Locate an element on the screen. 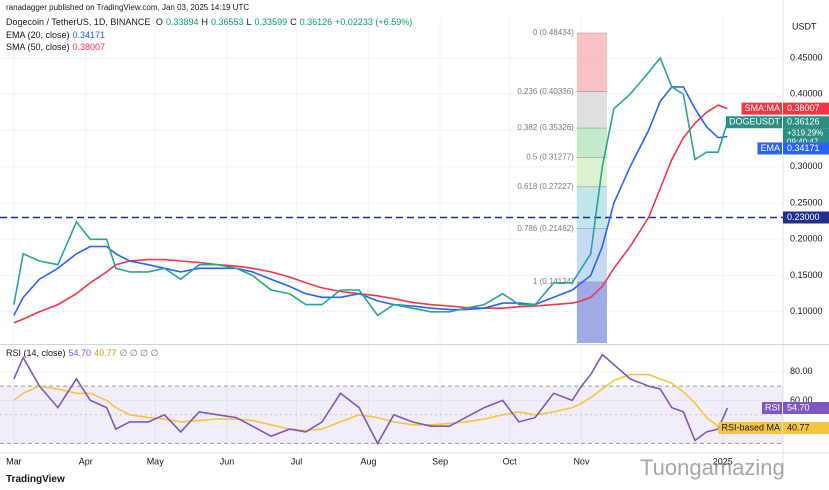 The height and width of the screenshot is (490, 829). price-tag-name-box is located at coordinates (753, 122).